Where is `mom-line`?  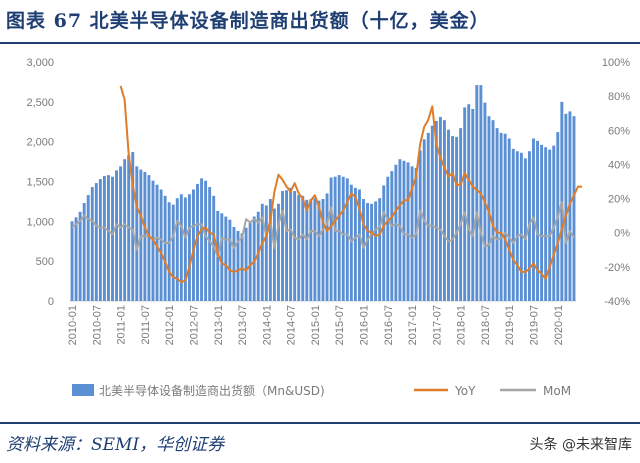
mom-line is located at coordinates (323, 229).